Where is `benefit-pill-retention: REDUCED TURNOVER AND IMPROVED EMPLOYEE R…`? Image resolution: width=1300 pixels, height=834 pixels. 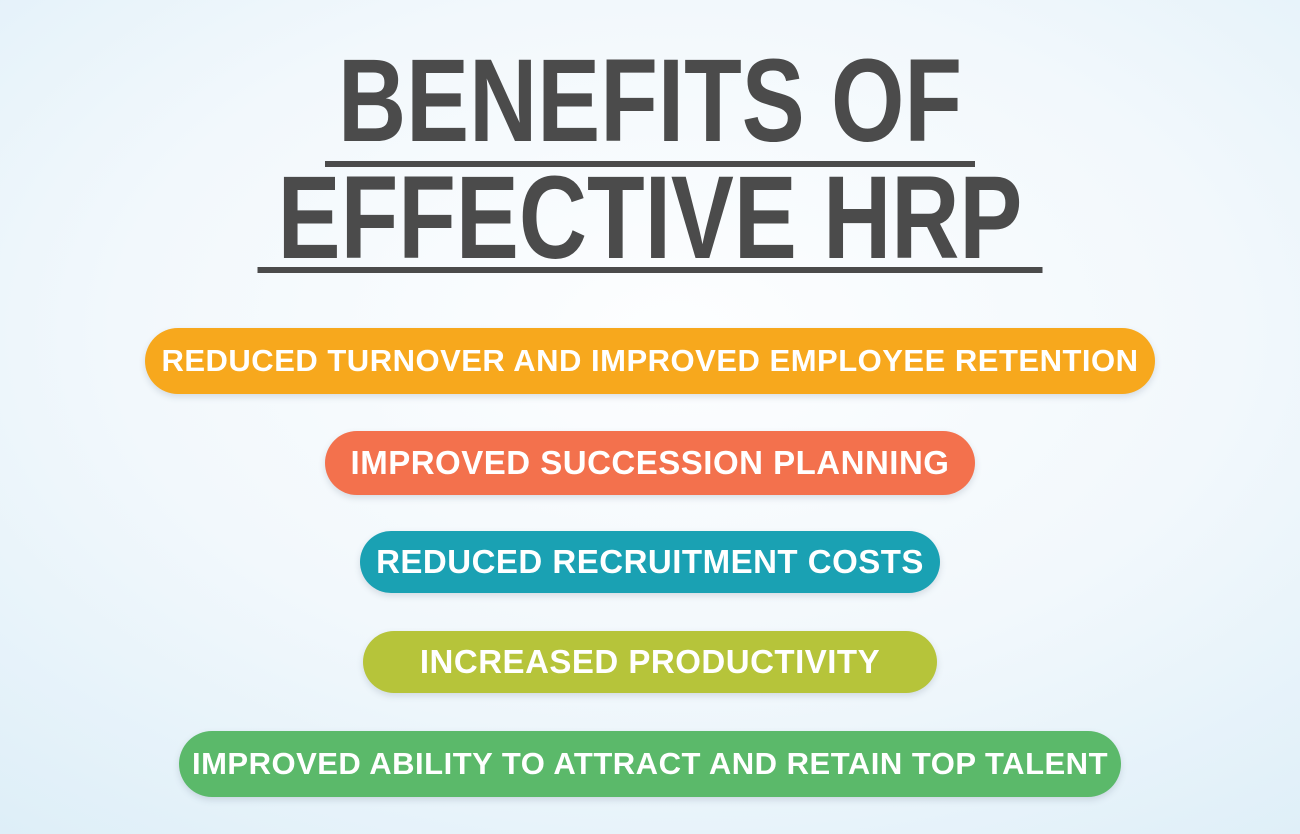 benefit-pill-retention: REDUCED TURNOVER AND IMPROVED EMPLOYEE R… is located at coordinates (650, 361).